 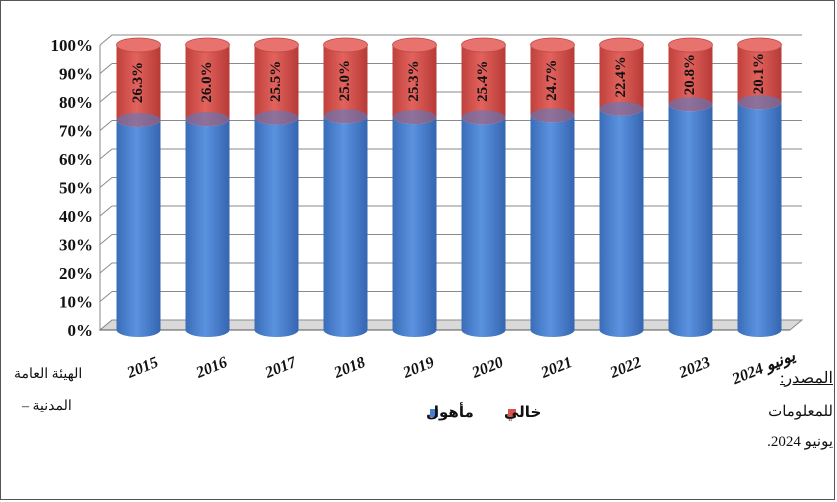 What do you see at coordinates (207, 81) in the screenshot?
I see `data-label: 26.0%` at bounding box center [207, 81].